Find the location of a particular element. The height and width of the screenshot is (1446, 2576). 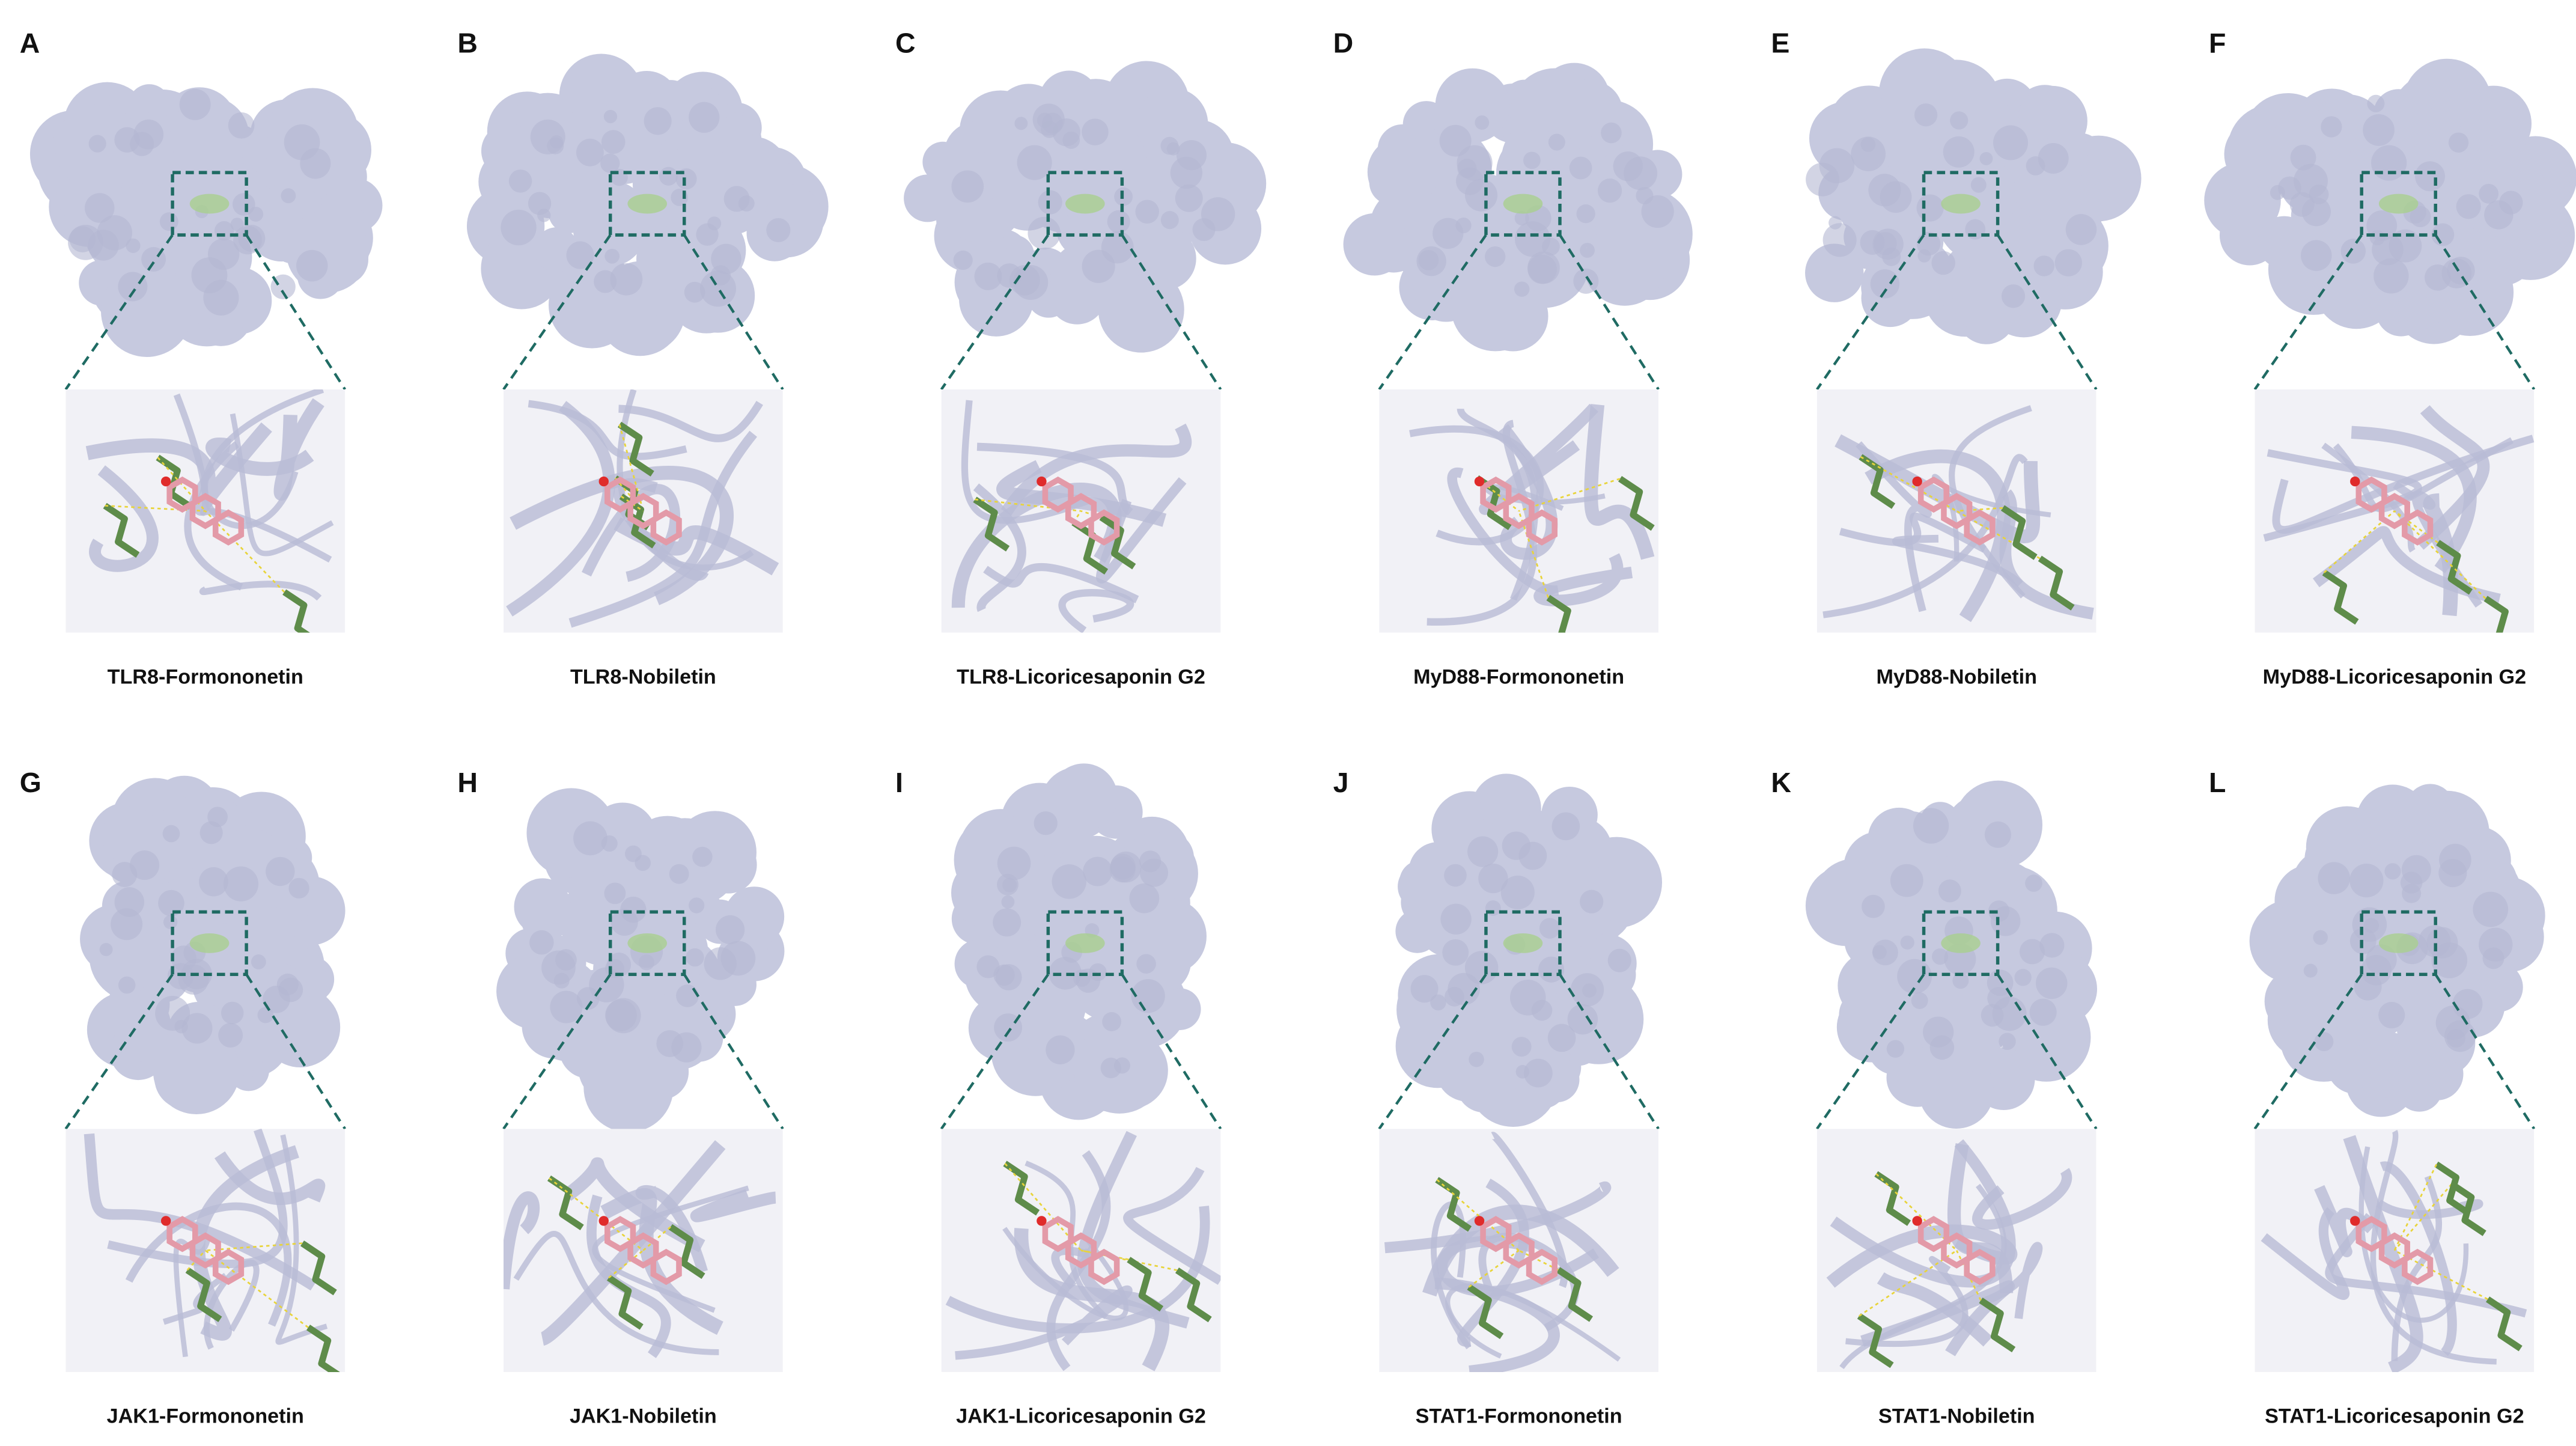

protein-surface is located at coordinates (1529, 950).